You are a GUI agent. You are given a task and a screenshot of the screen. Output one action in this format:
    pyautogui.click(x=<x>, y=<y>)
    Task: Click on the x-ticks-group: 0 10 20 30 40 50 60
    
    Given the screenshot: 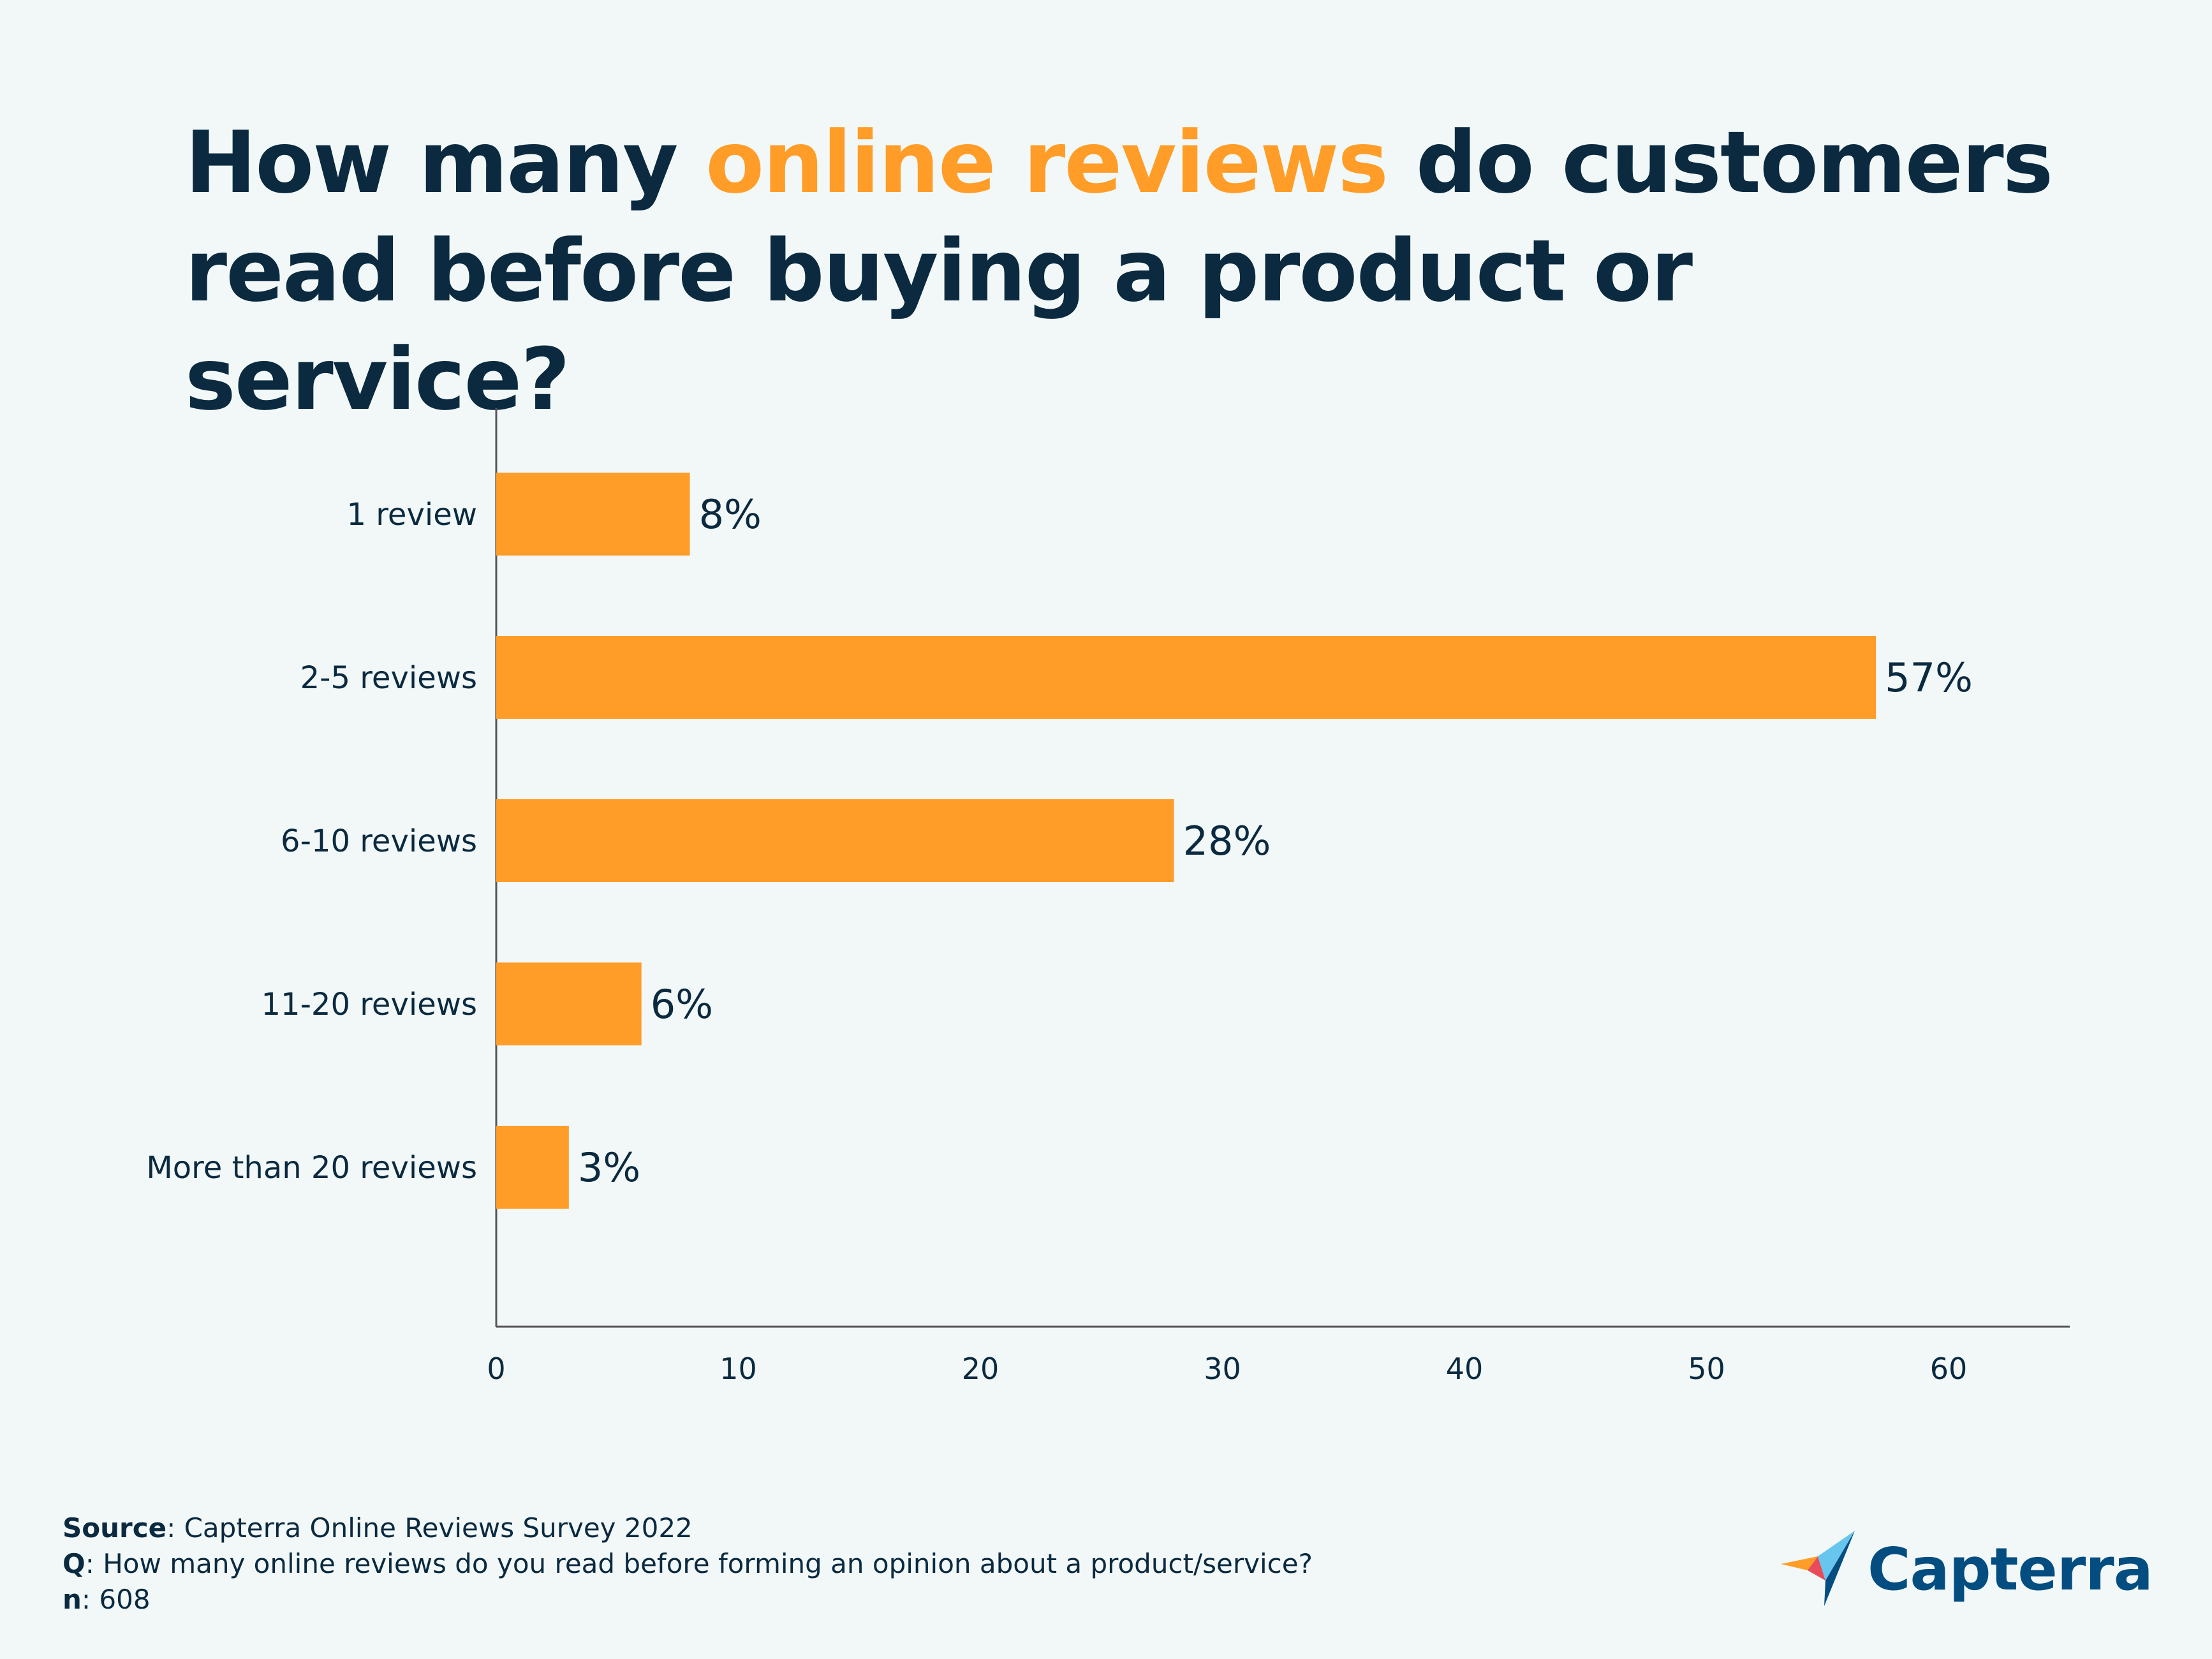 What is the action you would take?
    pyautogui.click(x=1227, y=1369)
    